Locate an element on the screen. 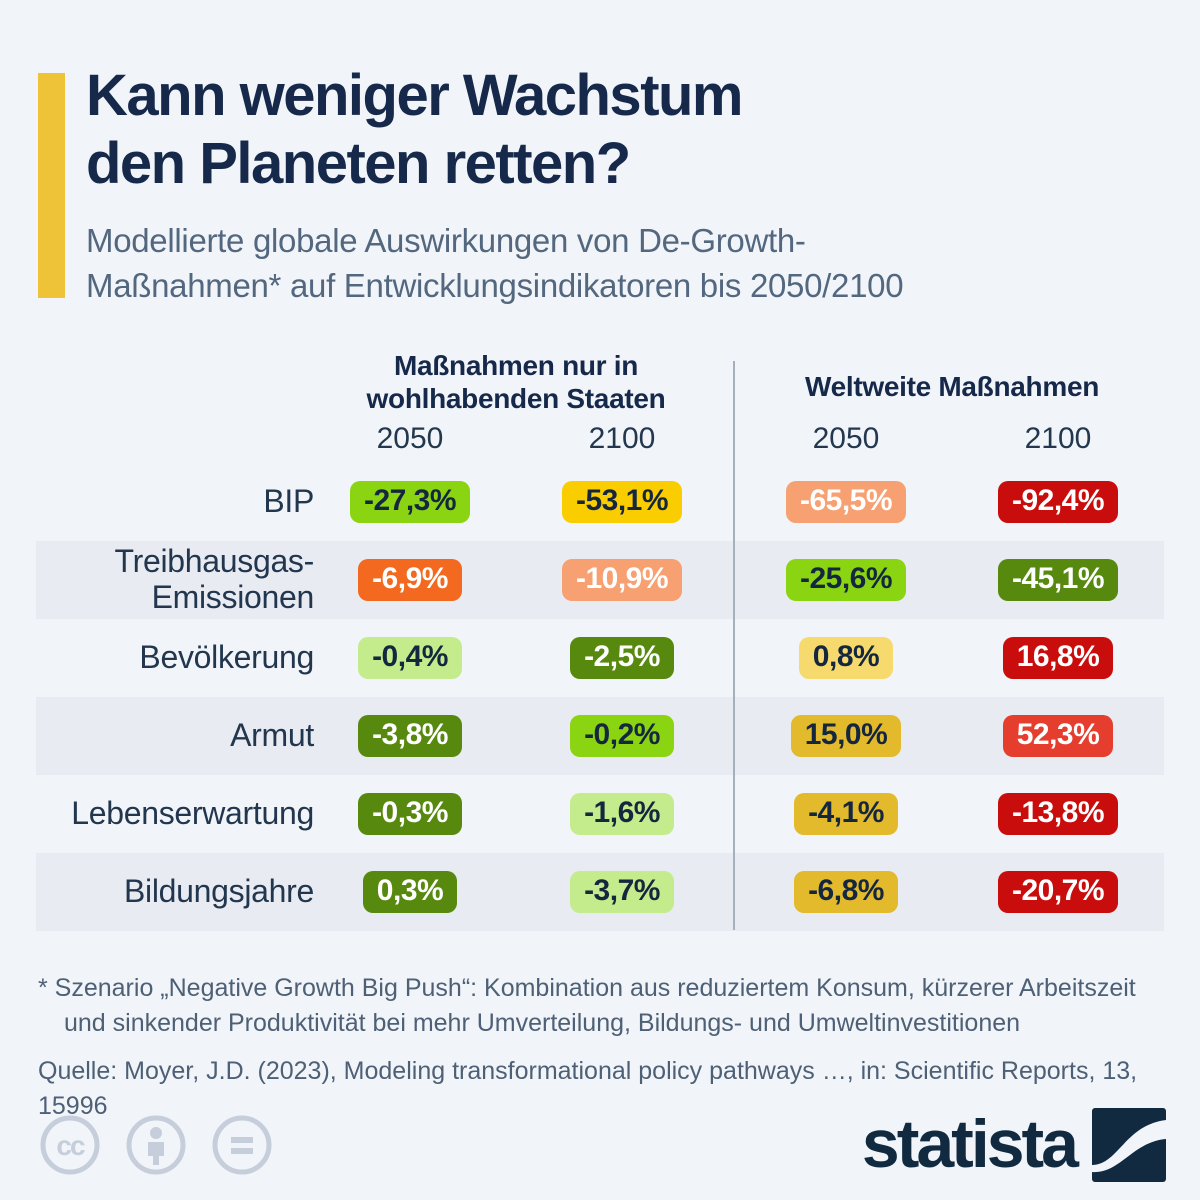 This screenshot has width=1200, height=1200. table-cell: -6,9% is located at coordinates (410, 579).